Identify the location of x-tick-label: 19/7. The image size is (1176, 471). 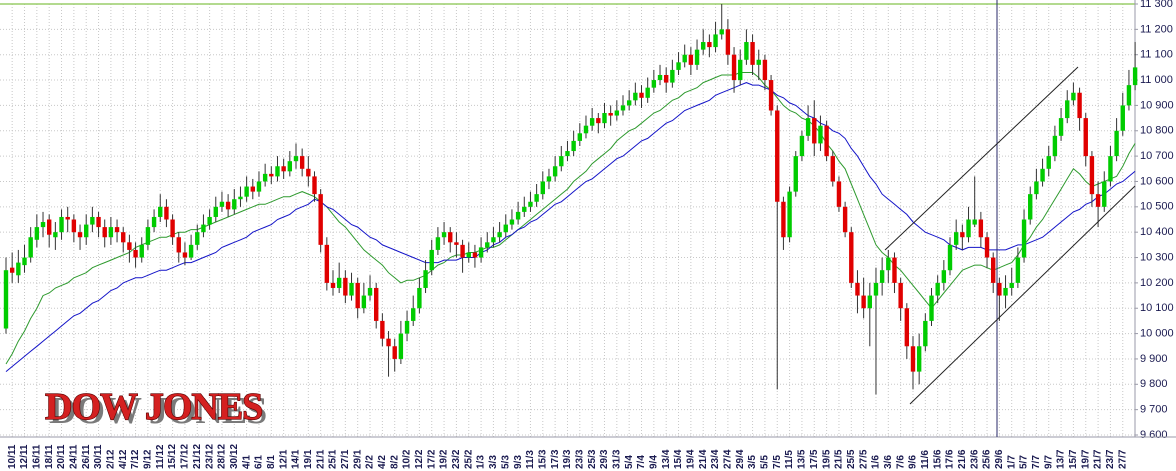
(1085, 459).